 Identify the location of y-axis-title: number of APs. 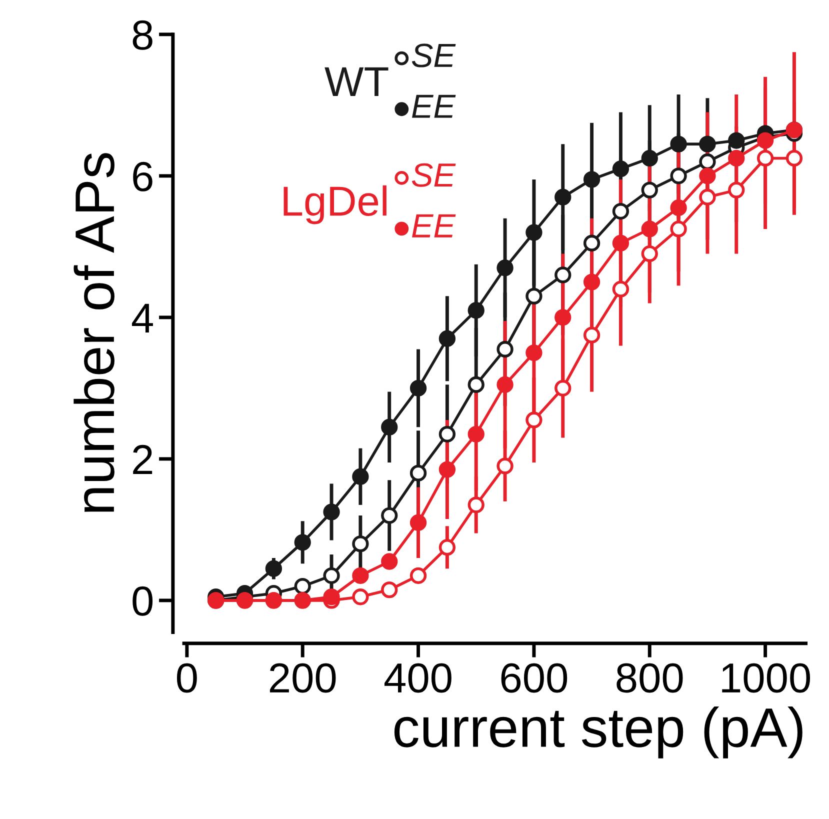
(94, 332).